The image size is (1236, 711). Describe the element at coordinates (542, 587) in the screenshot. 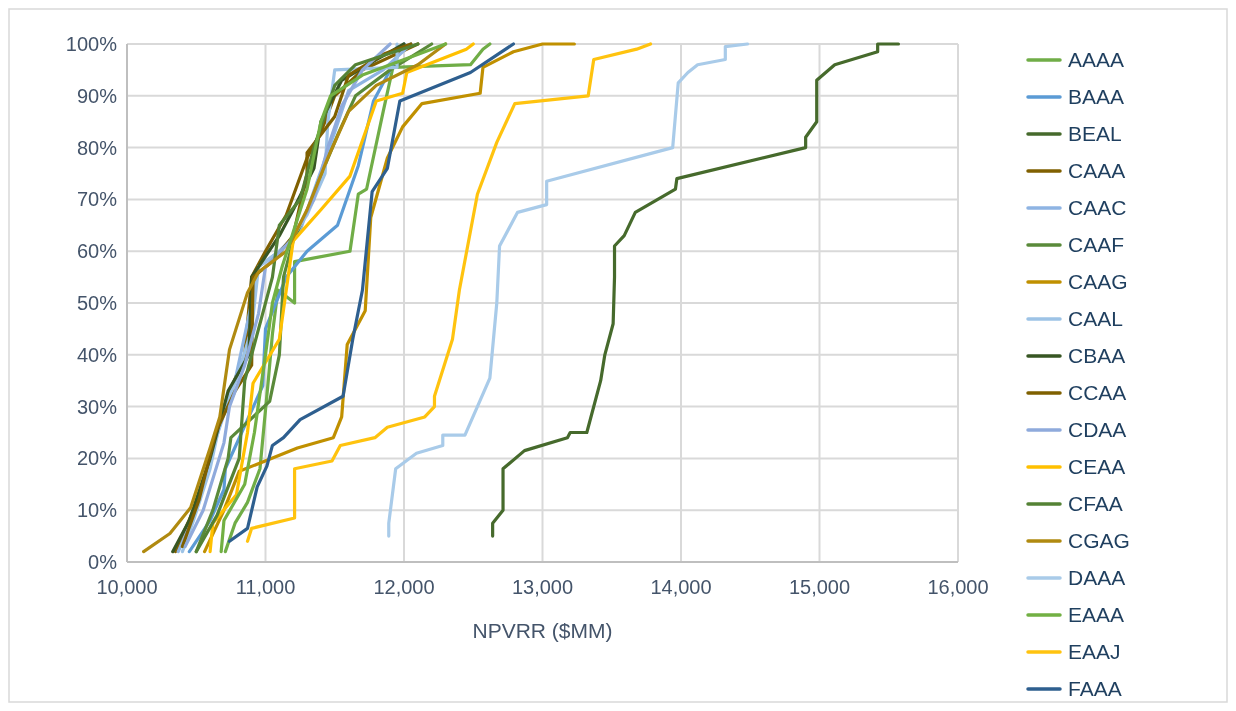

I see `x-tick-label: 13,000` at that location.